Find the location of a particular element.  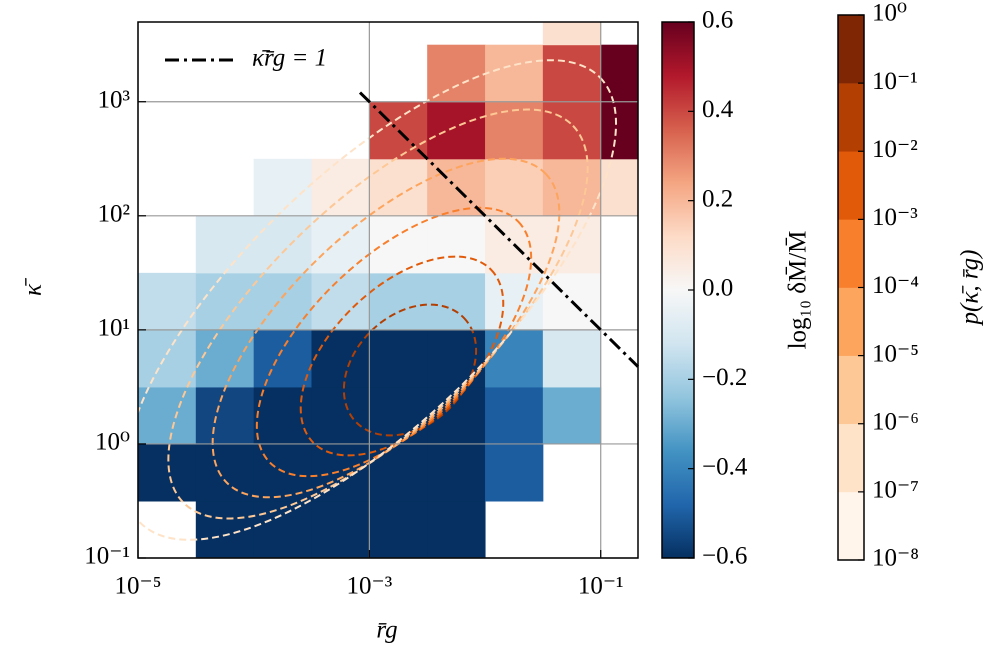

y-tick-label: 10² is located at coordinates (114, 214).